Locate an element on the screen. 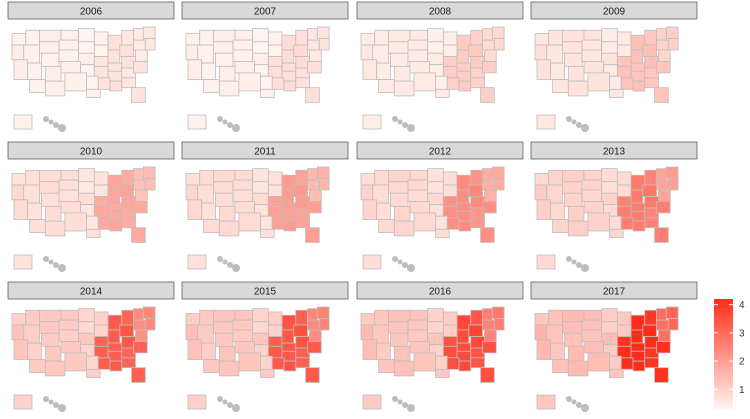 The width and height of the screenshot is (750, 419). facet-strip-label: 2006 is located at coordinates (91, 12).